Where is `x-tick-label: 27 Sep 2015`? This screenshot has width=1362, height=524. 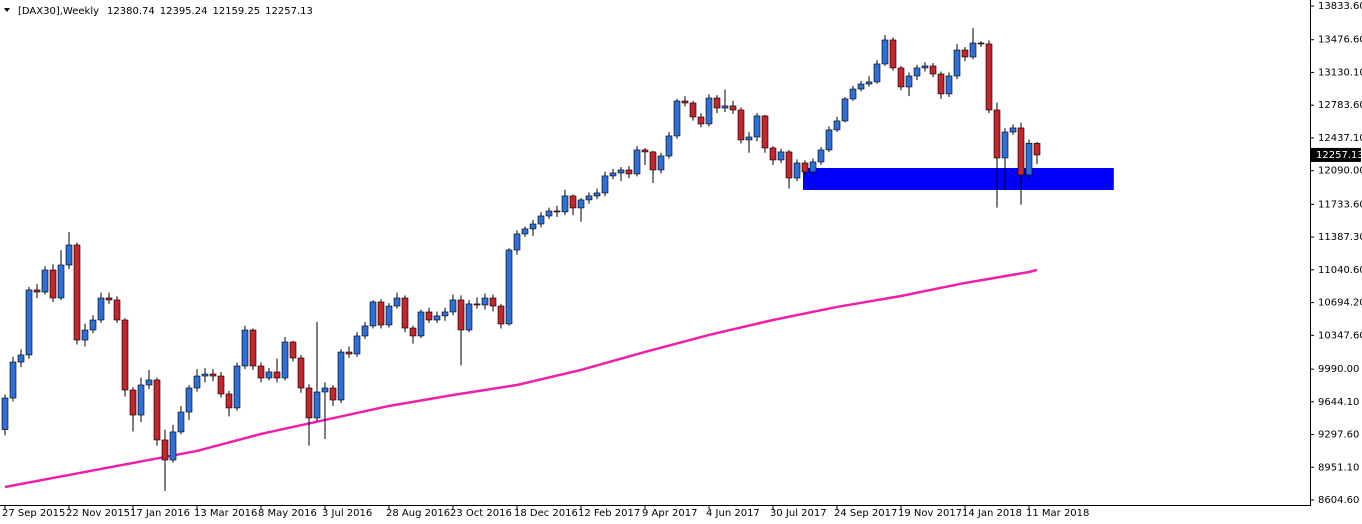 x-tick-label: 27 Sep 2015 is located at coordinates (33, 513).